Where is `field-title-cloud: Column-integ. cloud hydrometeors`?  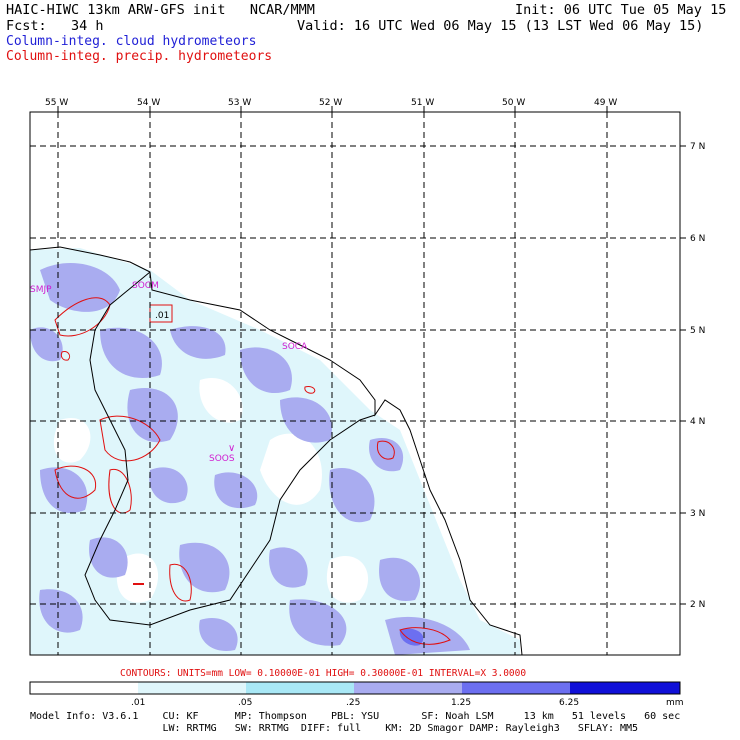 field-title-cloud: Column-integ. cloud hydrometeors is located at coordinates (131, 41).